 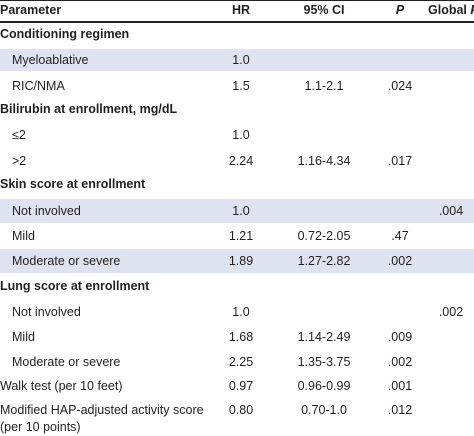 What do you see at coordinates (400, 386) in the screenshot?
I see `row-p: .001` at bounding box center [400, 386].